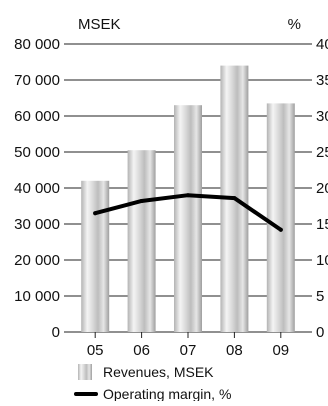 The height and width of the screenshot is (406, 328). I want to click on y-right-tick-label: 20, so click(322, 188).